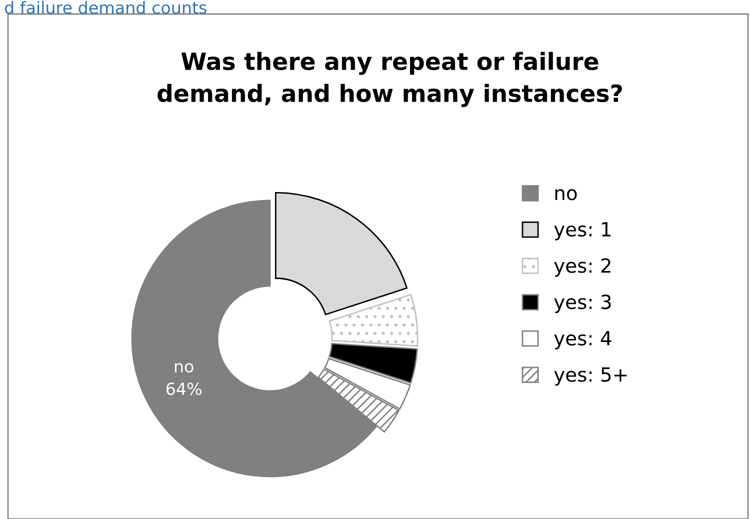  What do you see at coordinates (184, 379) in the screenshot?
I see `data-label: no 64%` at bounding box center [184, 379].